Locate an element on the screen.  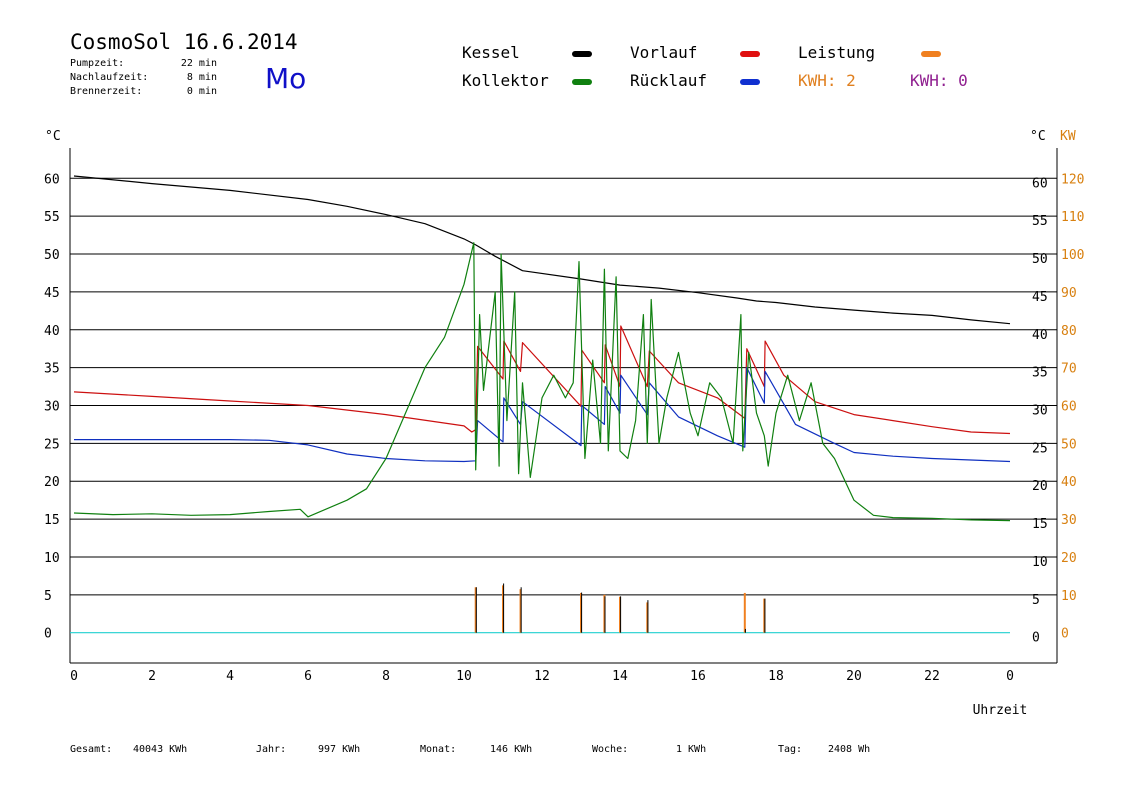
vorlauf-series-line is located at coordinates (542, 380).